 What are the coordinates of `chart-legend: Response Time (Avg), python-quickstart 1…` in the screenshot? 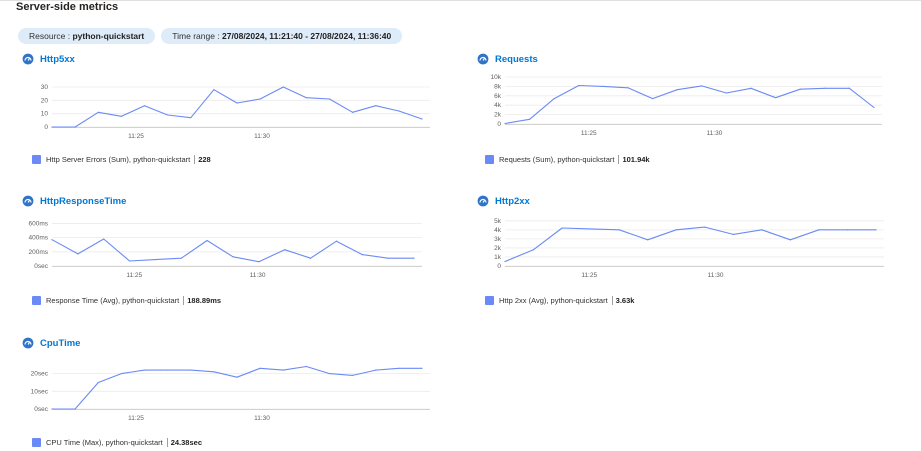 It's located at (126, 300).